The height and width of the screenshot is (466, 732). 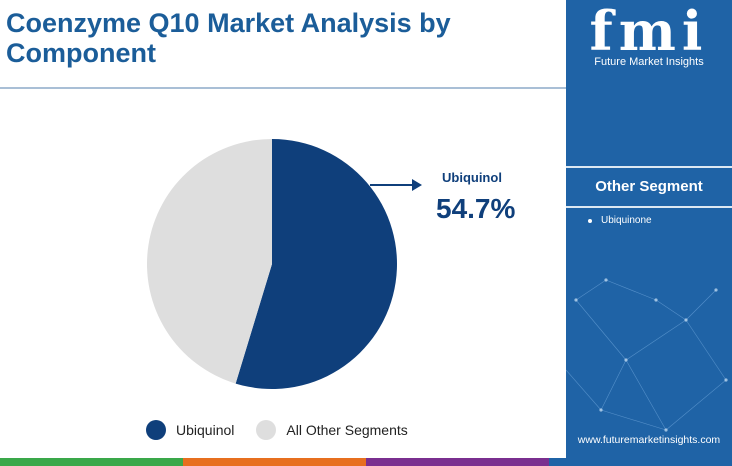 I want to click on sidebar-list-item: Ubiquinone, so click(x=620, y=220).